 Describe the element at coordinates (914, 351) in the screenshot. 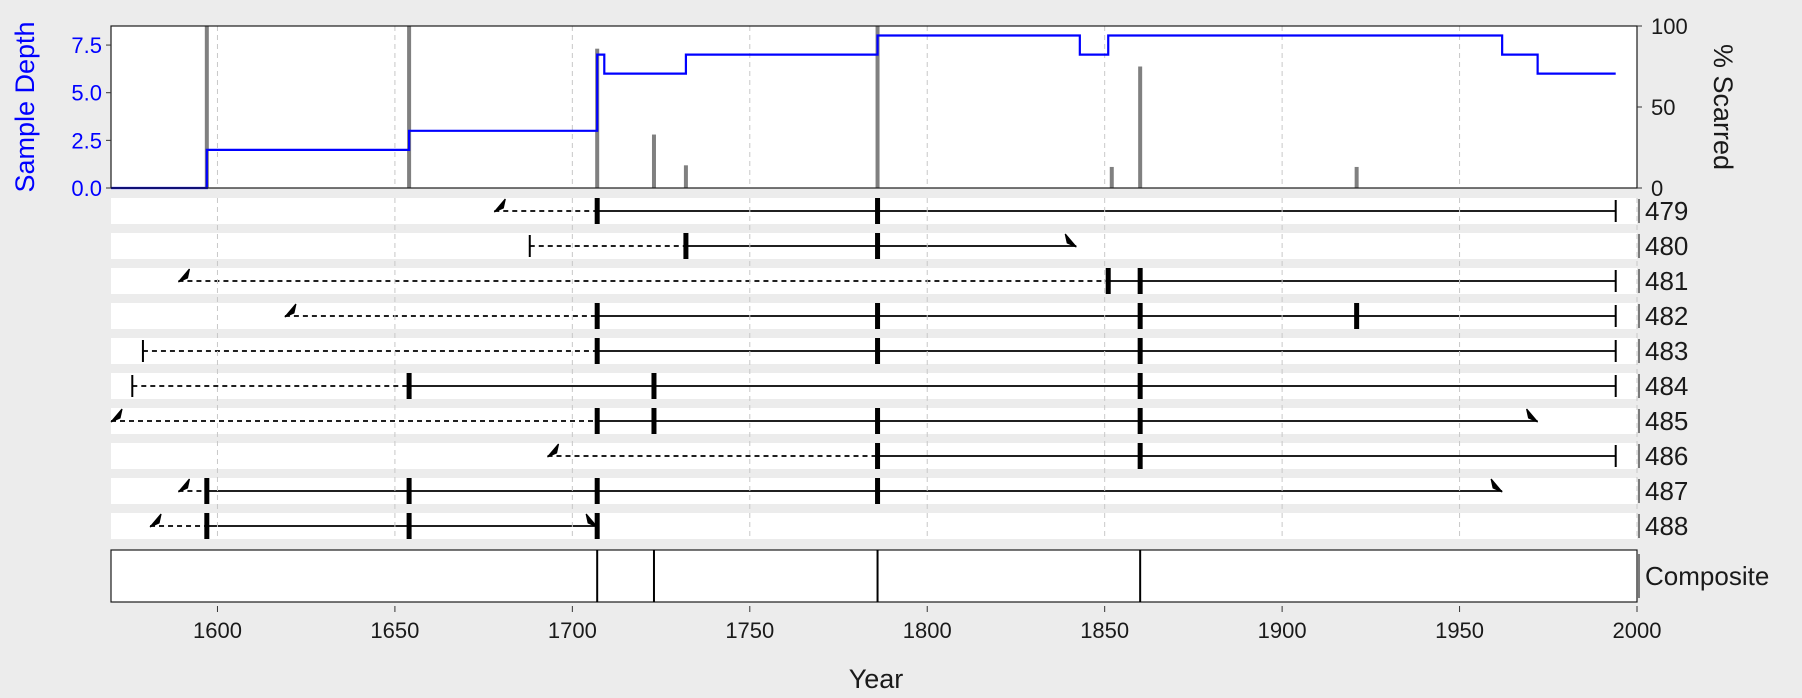

I see `series-row: 483` at that location.